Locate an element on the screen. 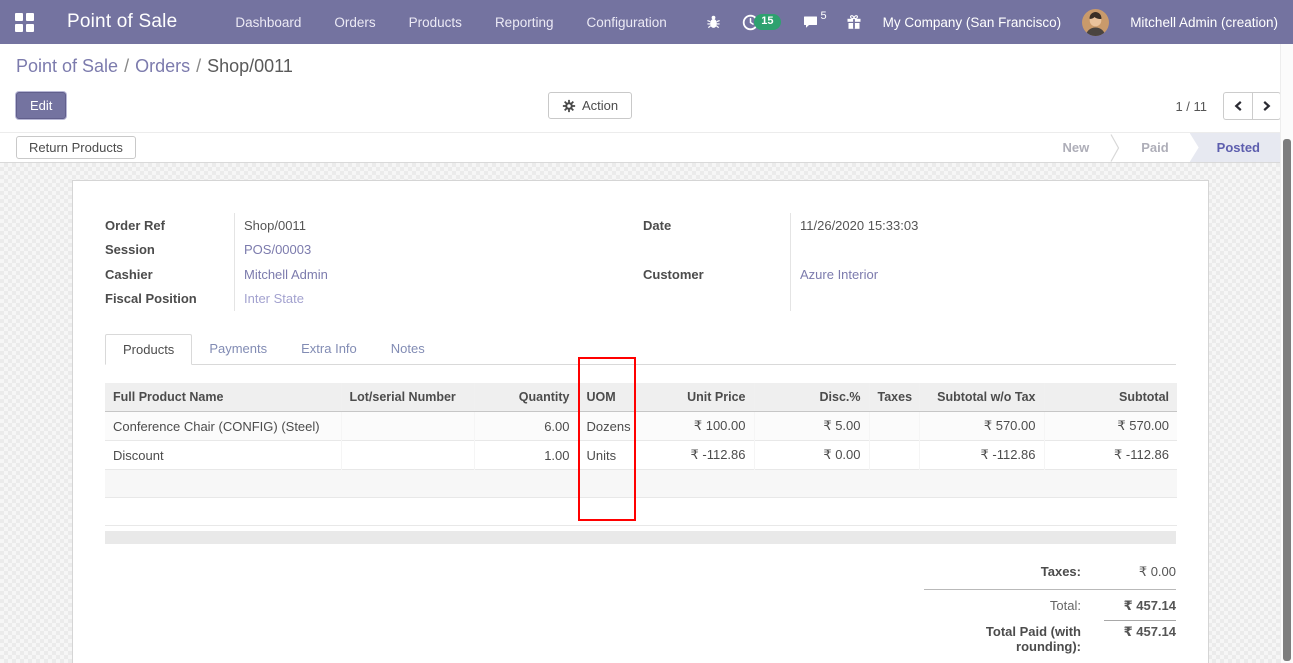 The width and height of the screenshot is (1293, 663). vertical-scrollbar is located at coordinates (1286, 353).